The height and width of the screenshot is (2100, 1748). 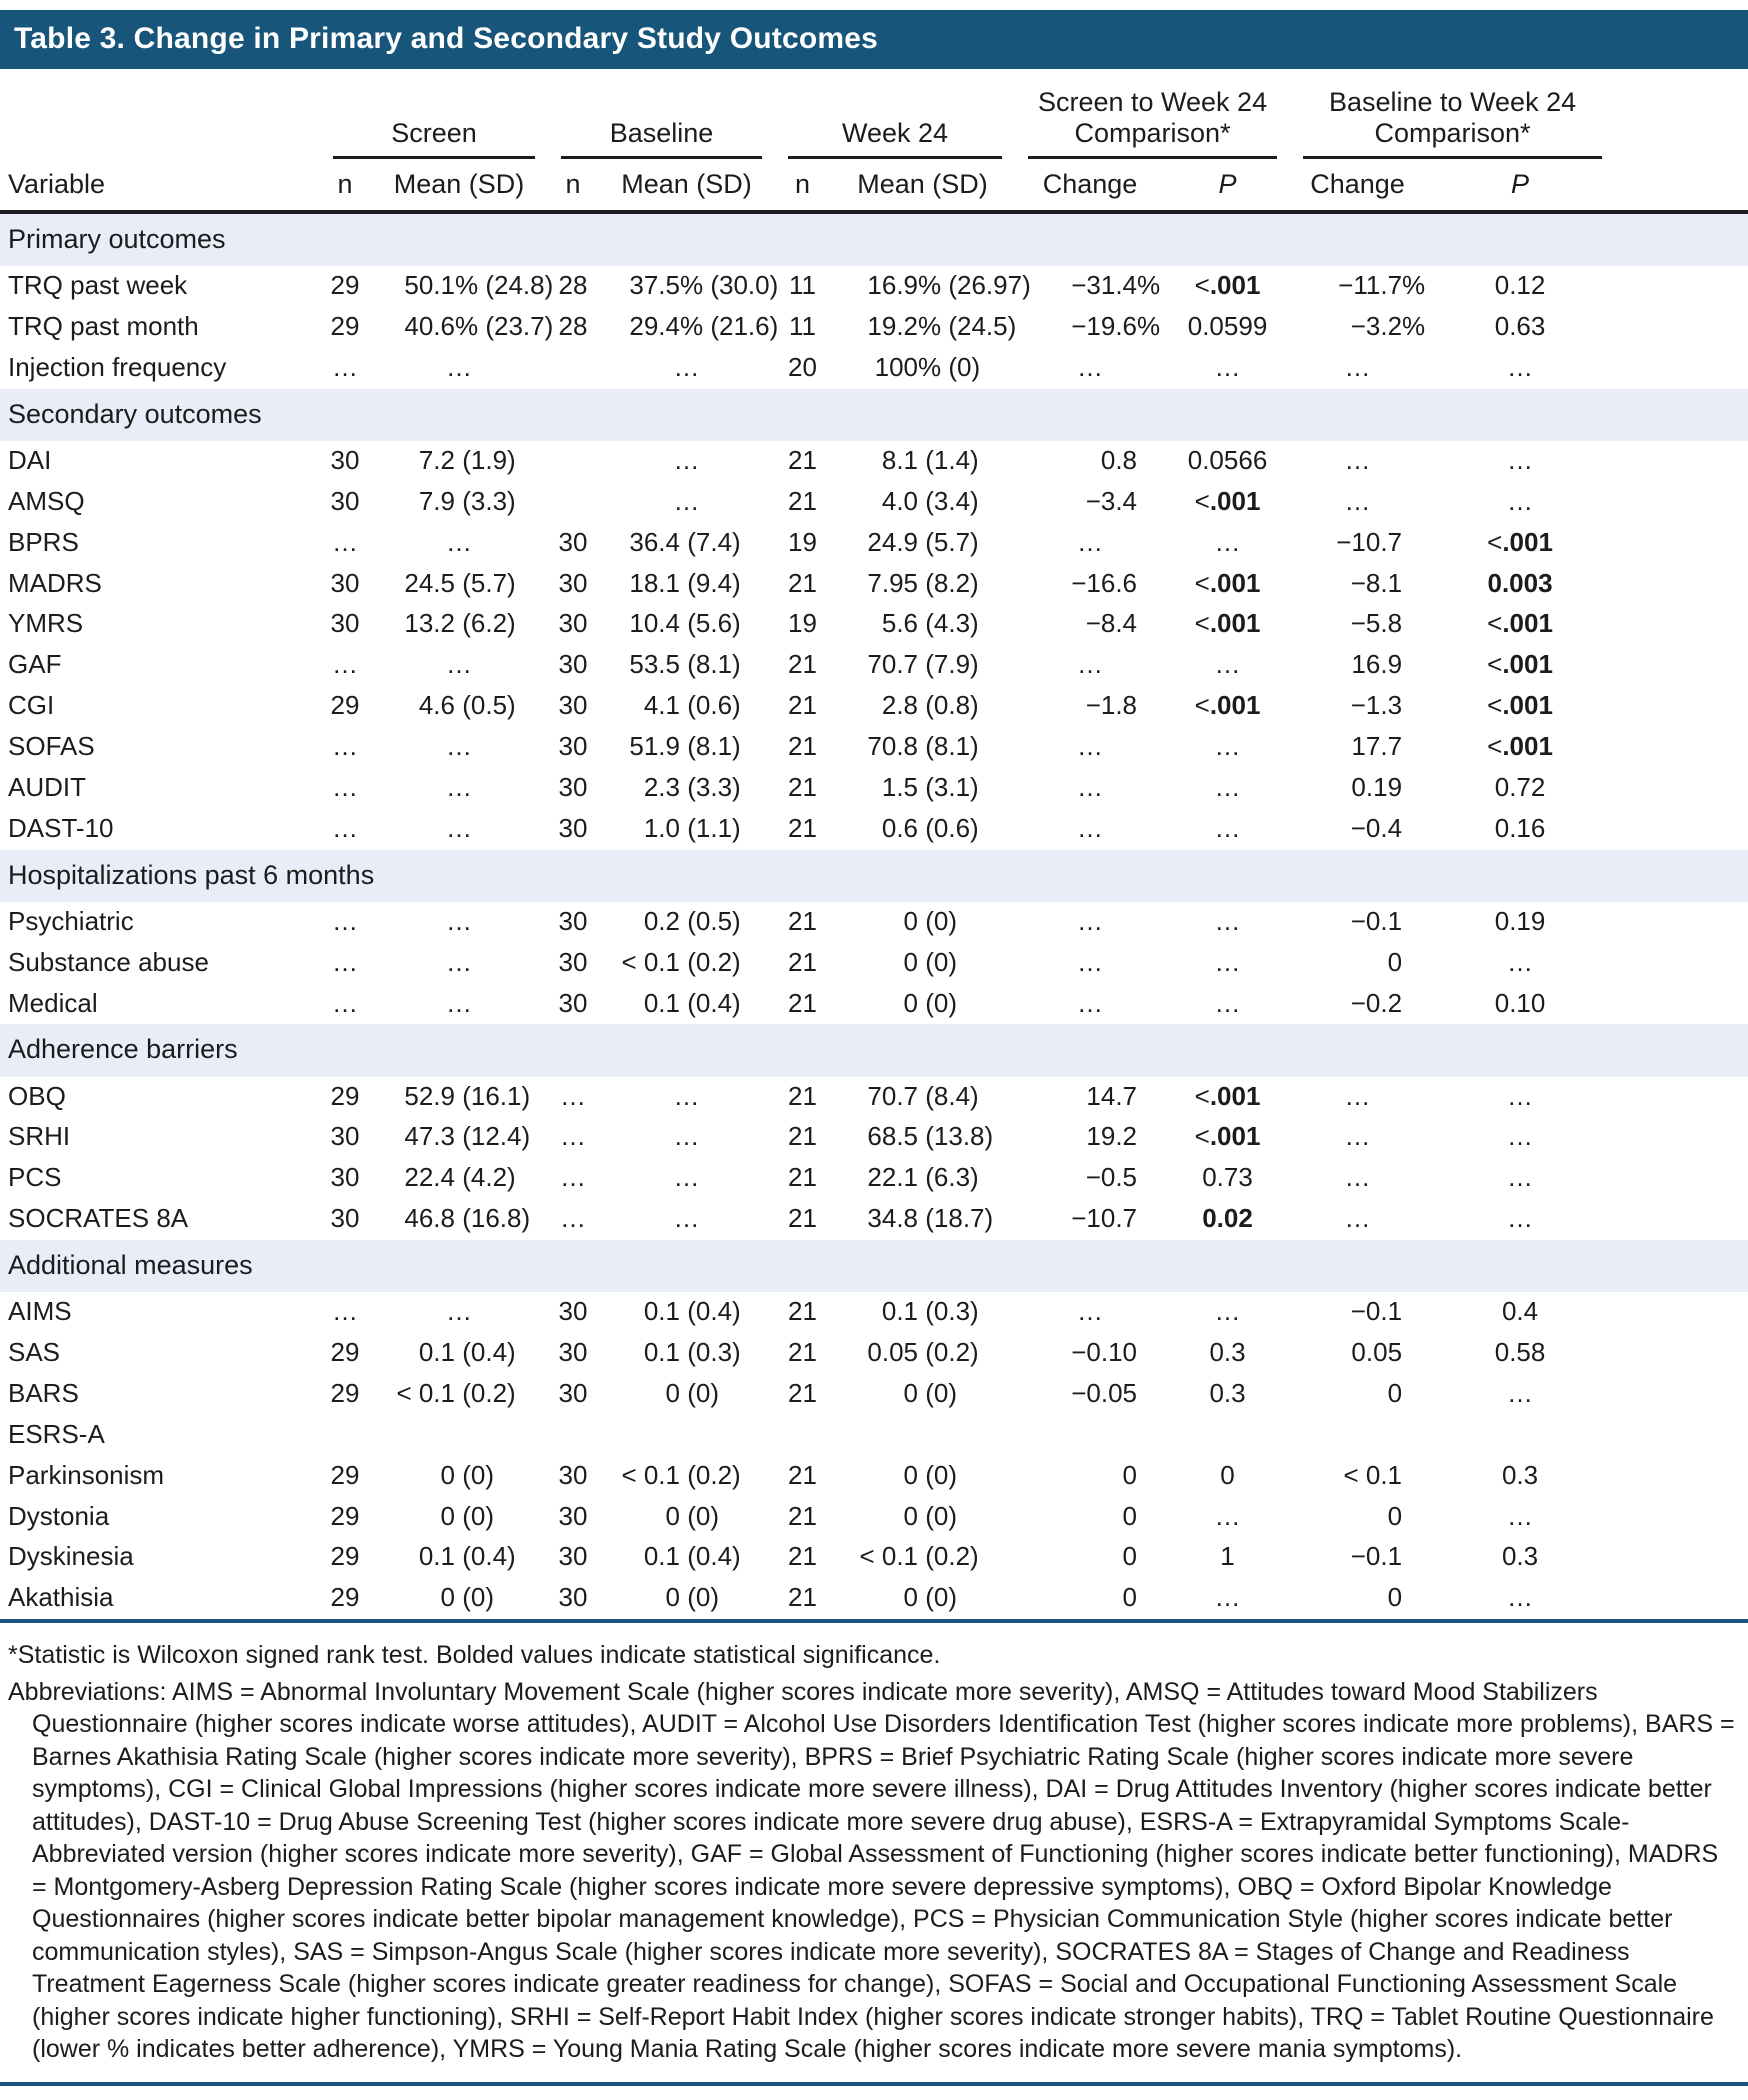 What do you see at coordinates (704, 326) in the screenshot?
I see `cell: 29.4% (21.6)` at bounding box center [704, 326].